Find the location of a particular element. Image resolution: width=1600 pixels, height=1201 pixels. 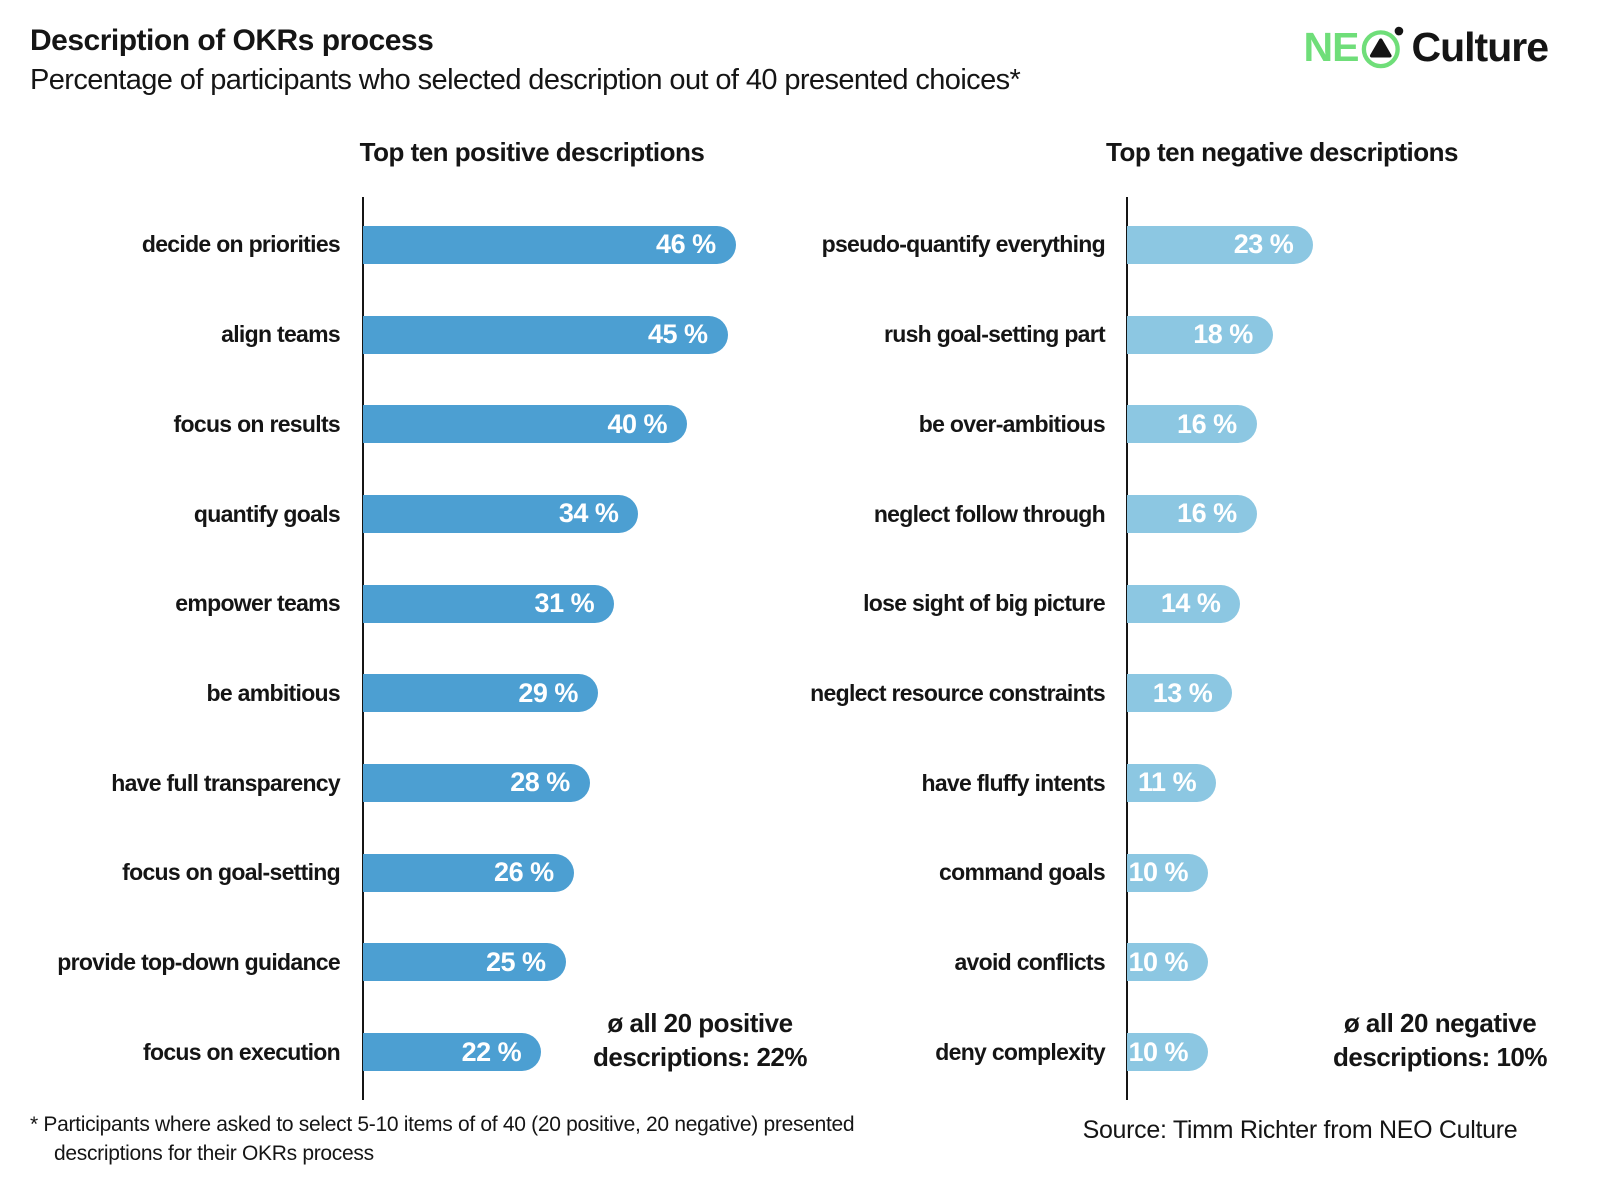

category-label: command goals is located at coordinates (1022, 872).